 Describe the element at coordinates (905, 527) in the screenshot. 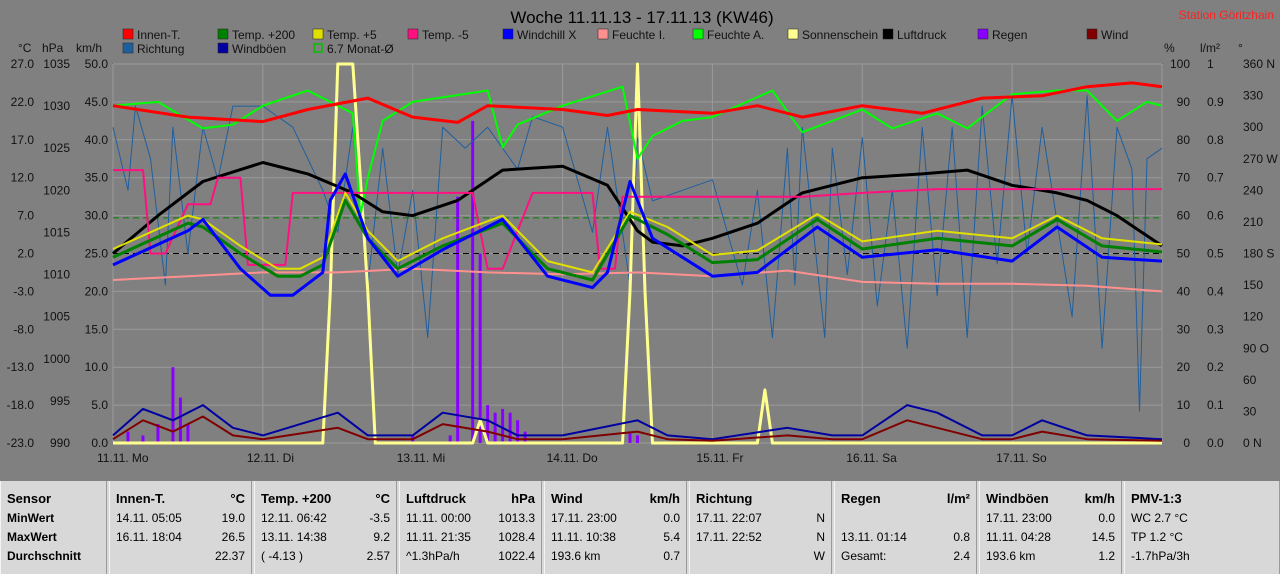

I see `summary-column: Regen l/m² 13.11. 01:14 0.8 Gesamt: 2.4` at that location.